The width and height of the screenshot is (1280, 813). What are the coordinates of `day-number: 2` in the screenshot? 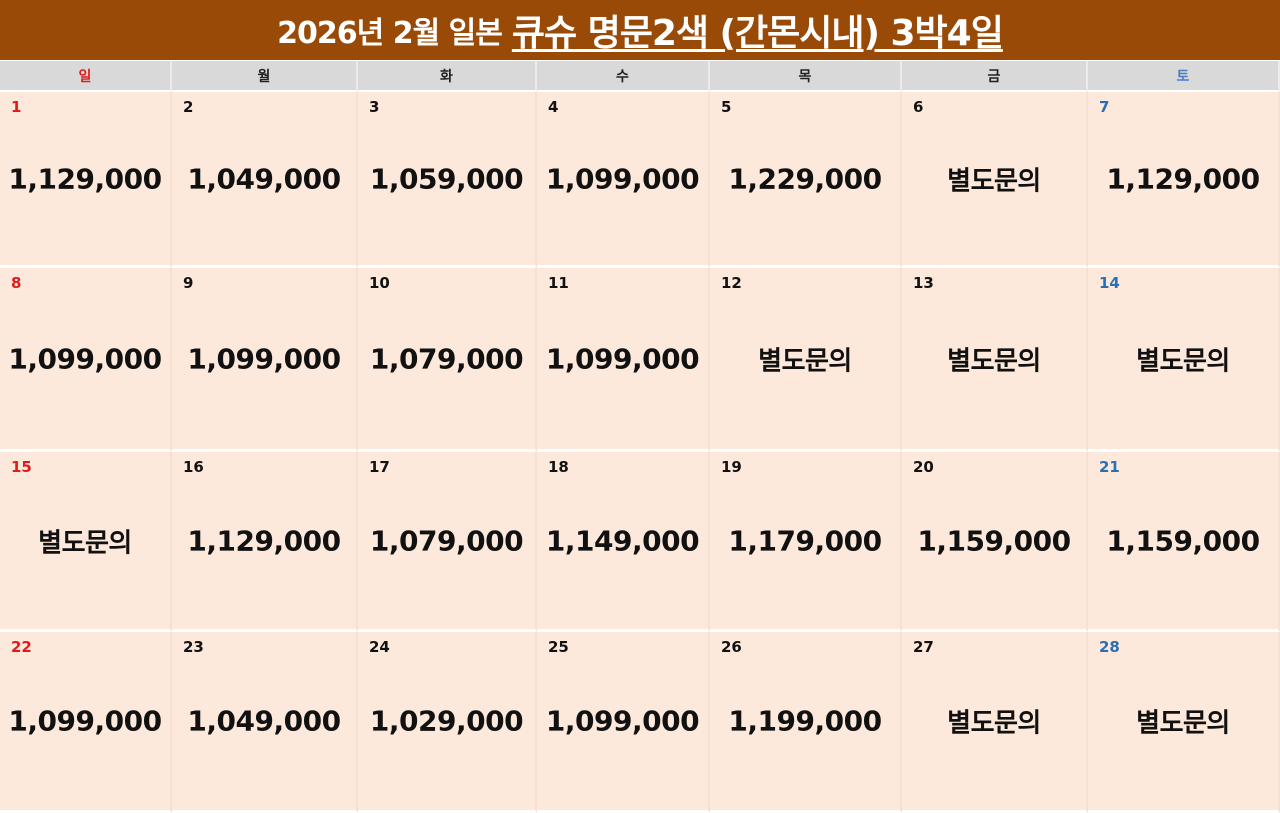 It's located at (188, 107).